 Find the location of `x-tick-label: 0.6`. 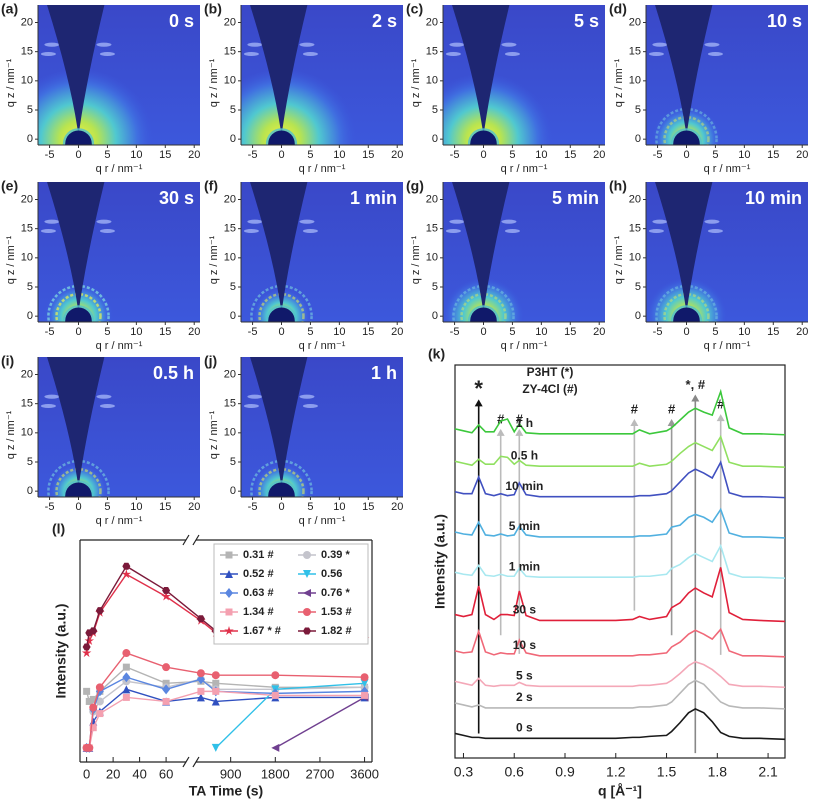

x-tick-label: 0.6 is located at coordinates (514, 772).